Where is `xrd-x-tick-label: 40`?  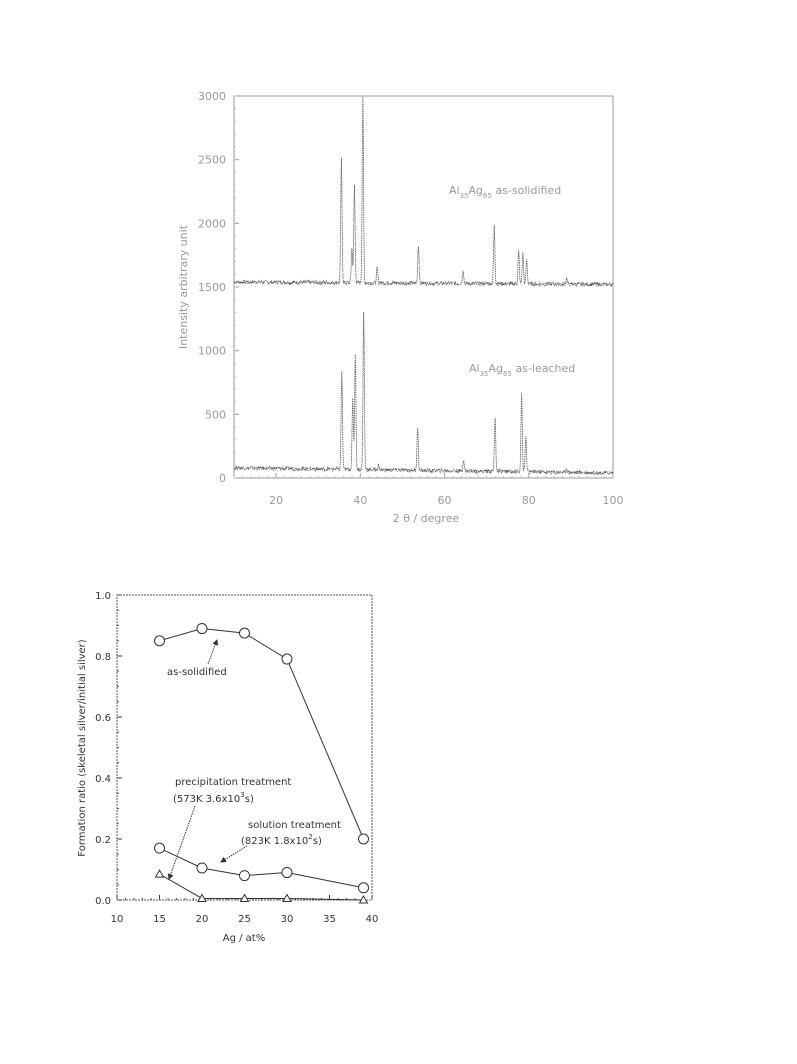
xrd-x-tick-label: 40 is located at coordinates (360, 500).